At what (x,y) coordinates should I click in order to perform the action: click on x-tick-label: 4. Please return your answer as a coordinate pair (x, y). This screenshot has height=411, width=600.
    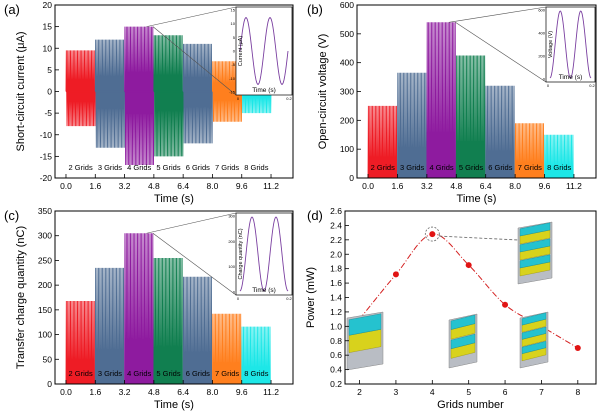
    Looking at the image, I should click on (432, 392).